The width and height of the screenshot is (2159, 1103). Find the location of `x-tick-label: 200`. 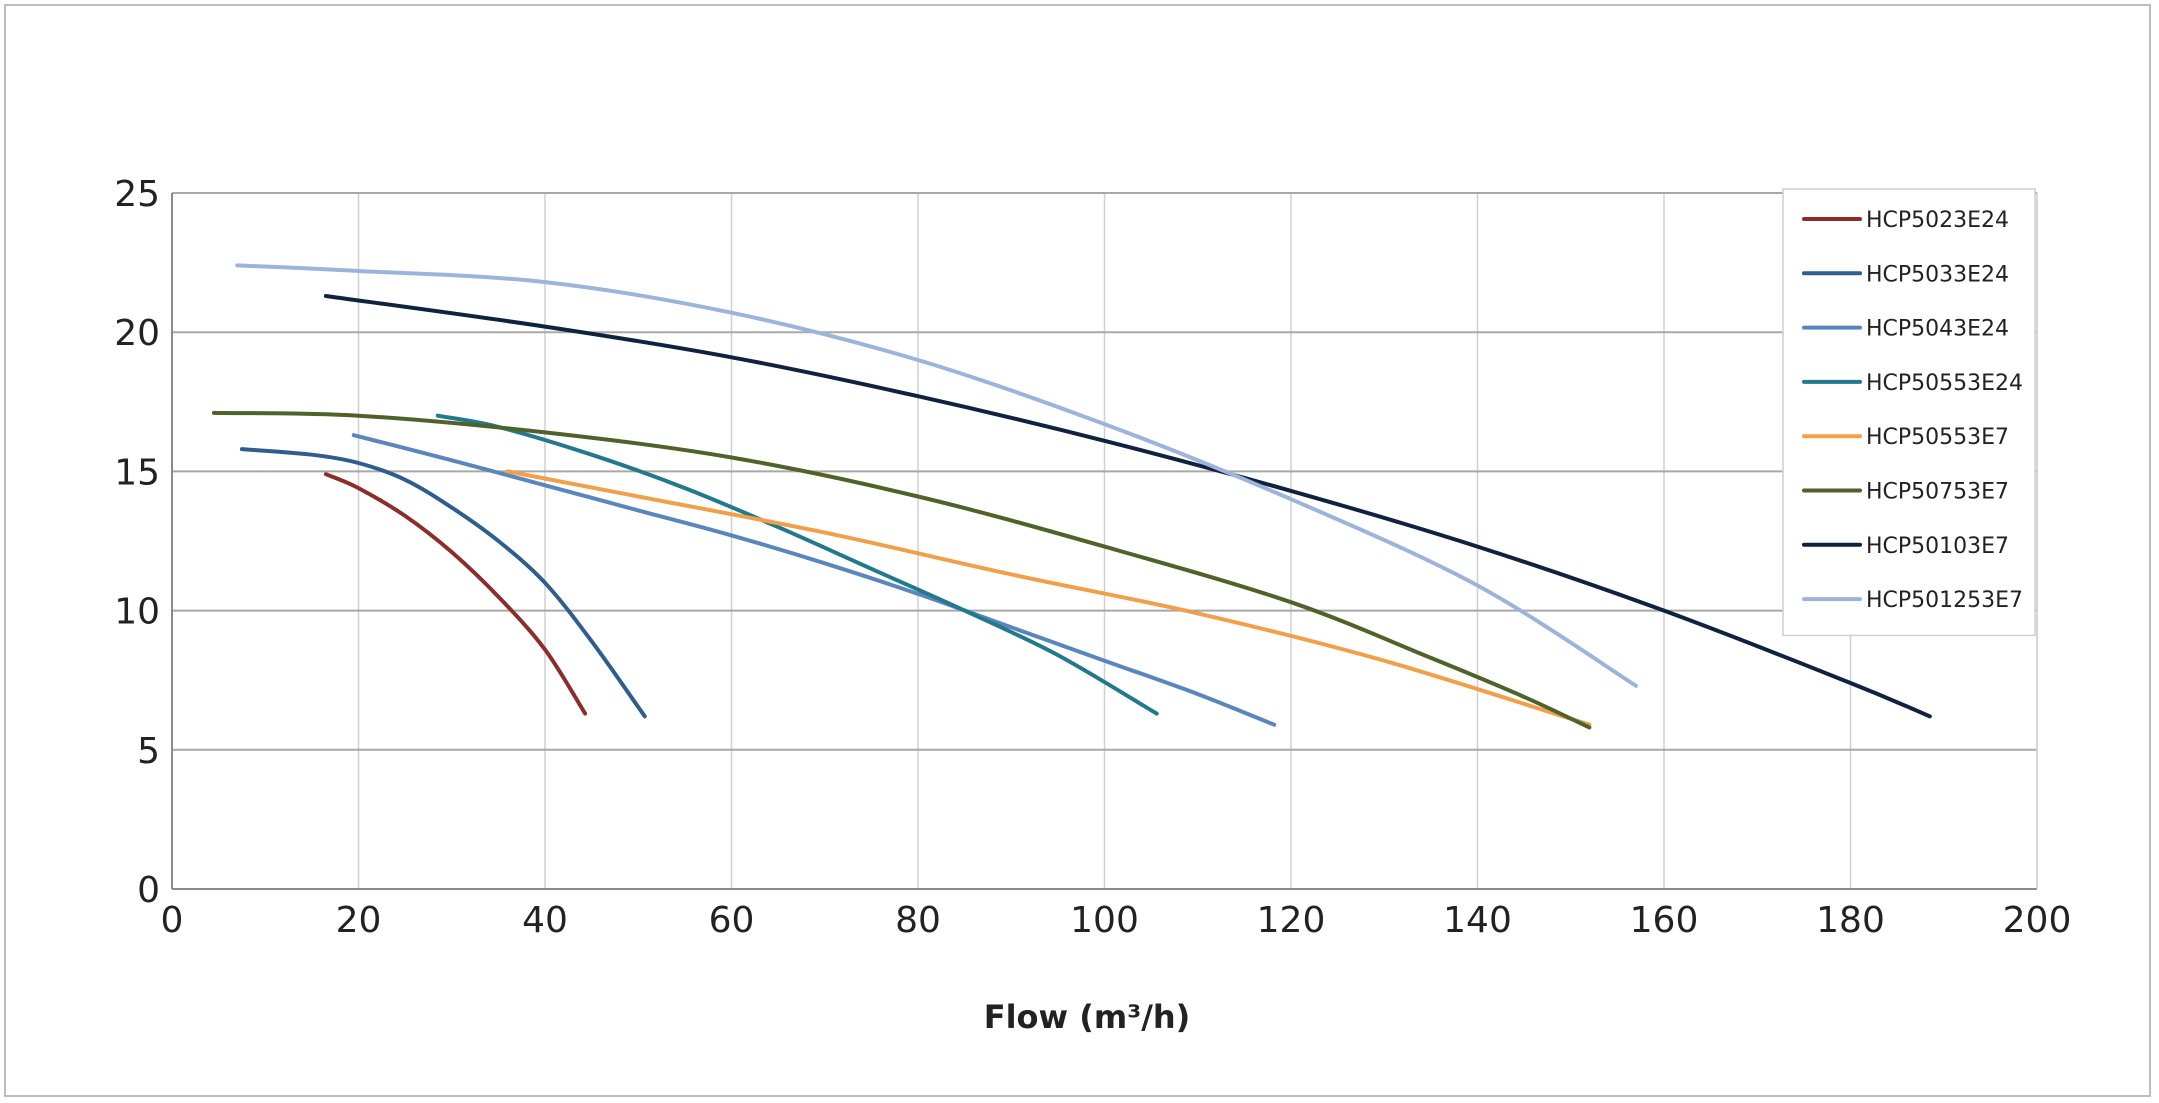

x-tick-label: 200 is located at coordinates (2037, 920).